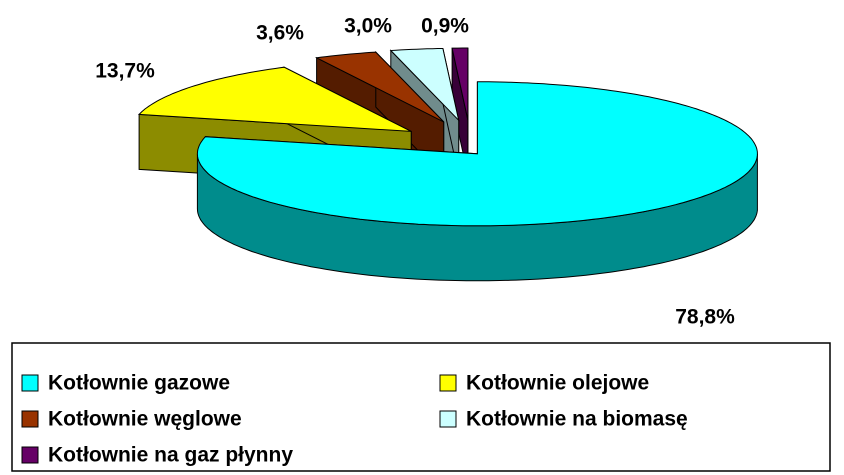 The width and height of the screenshot is (844, 475). I want to click on legend-label: Kotłownie na gaz płynny, so click(170, 455).